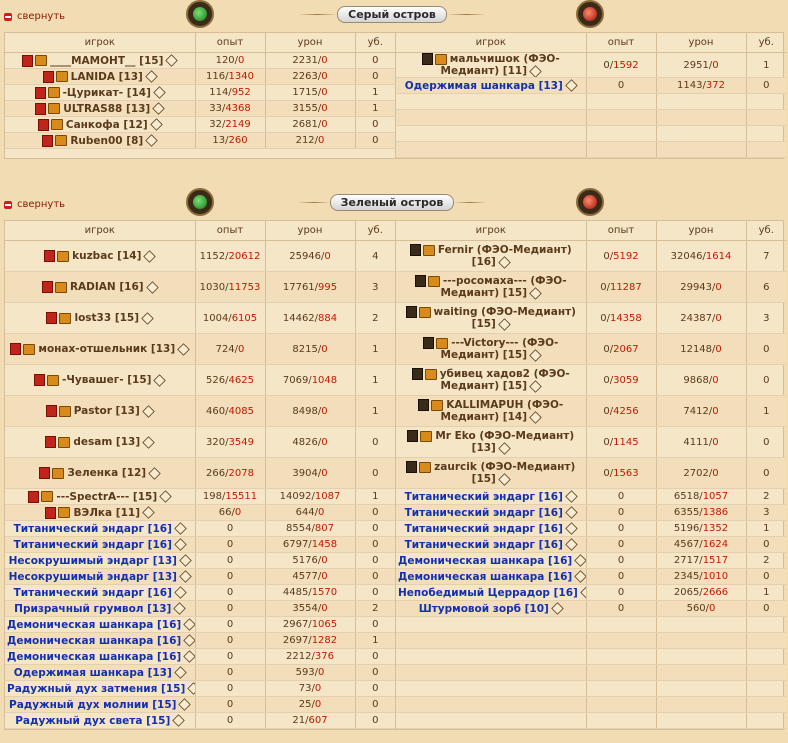  I want to click on player-name-link: ---SpectrA--- [15], so click(107, 496).